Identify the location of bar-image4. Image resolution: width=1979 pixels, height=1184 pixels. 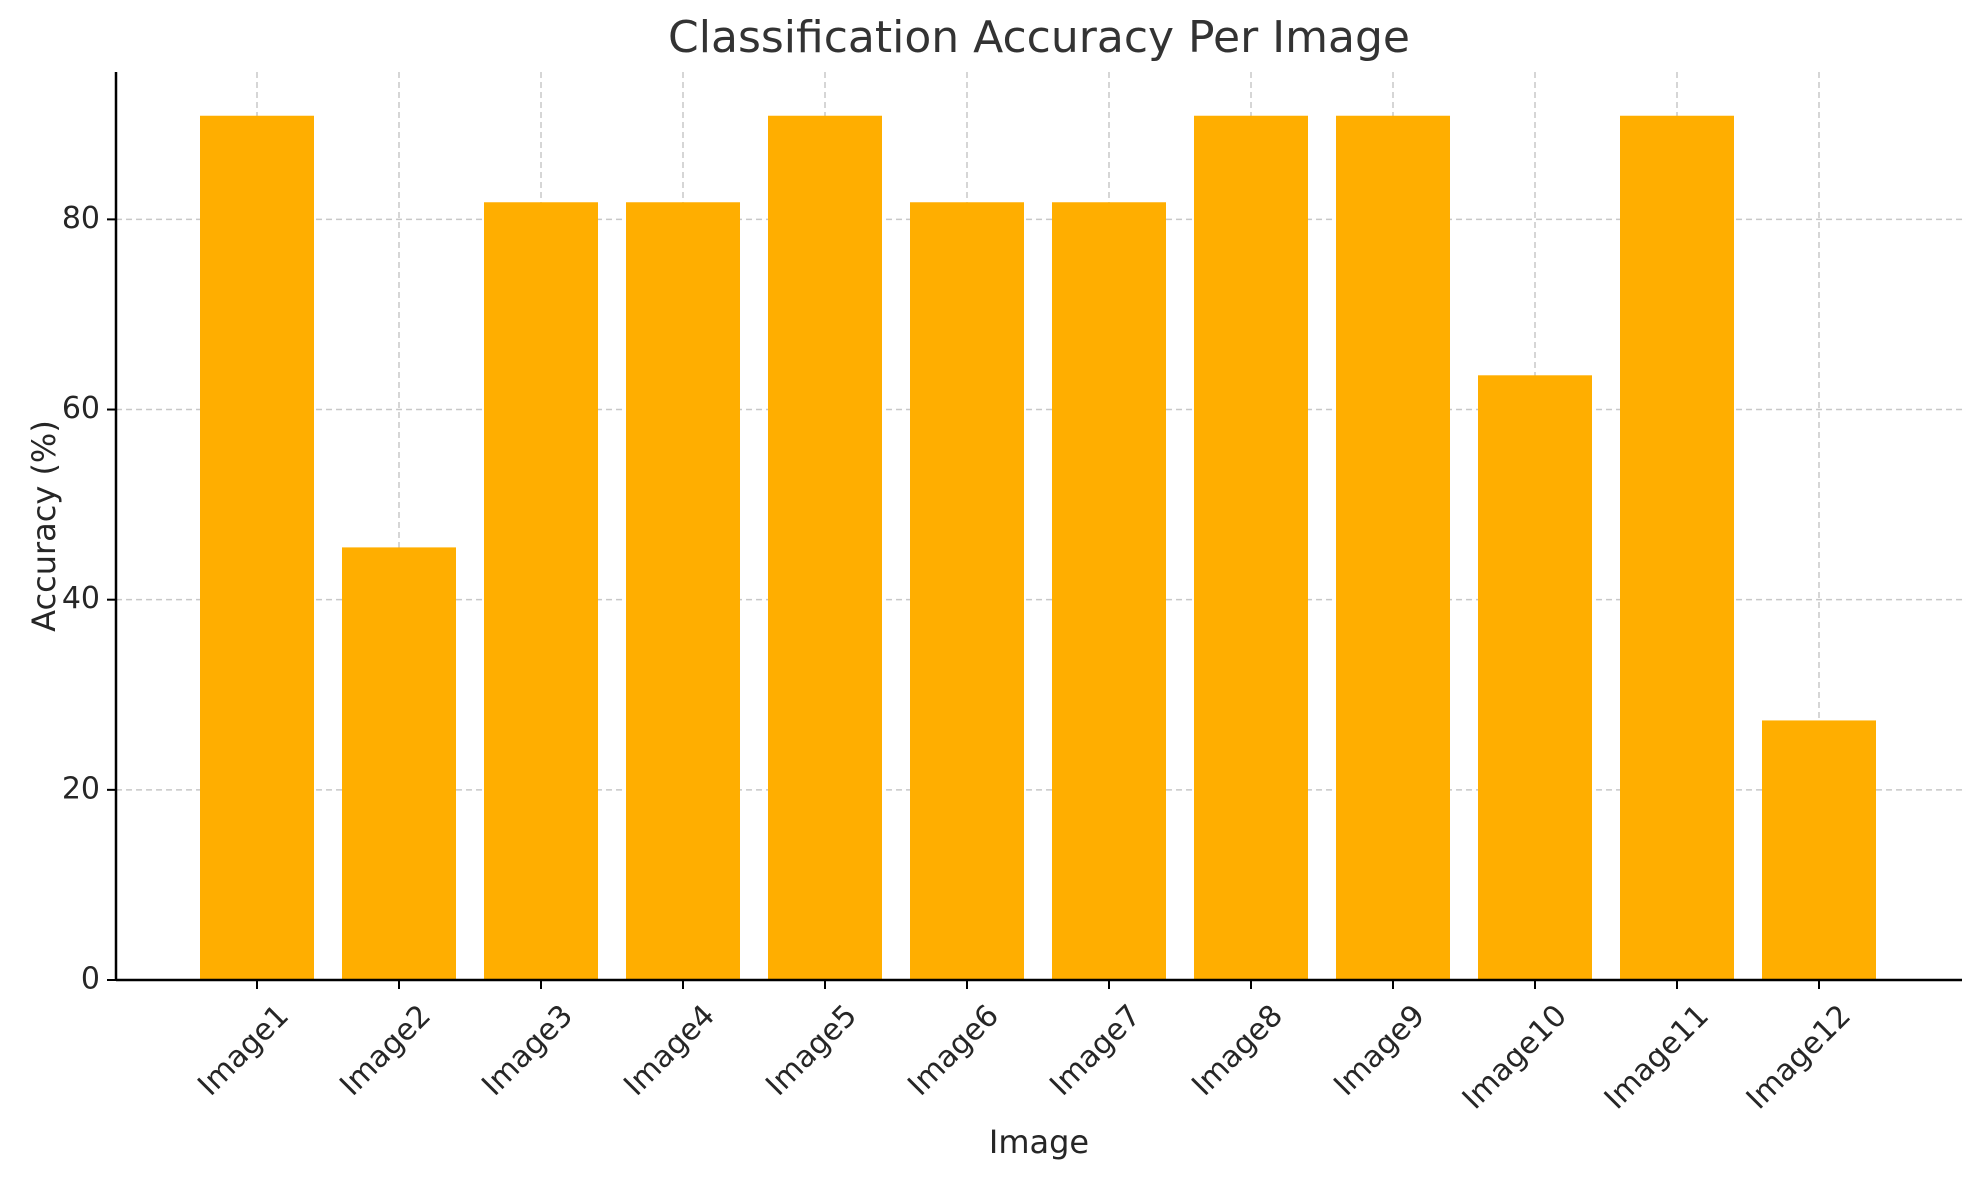
(683, 591).